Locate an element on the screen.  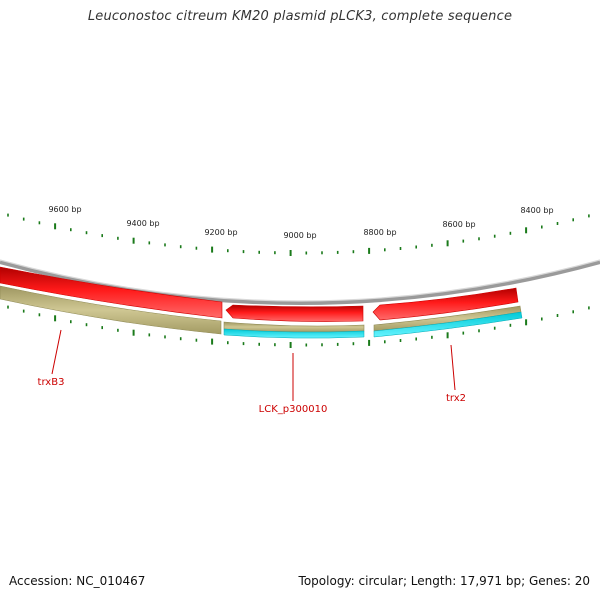
cds-track is located at coordinates (261, 312).